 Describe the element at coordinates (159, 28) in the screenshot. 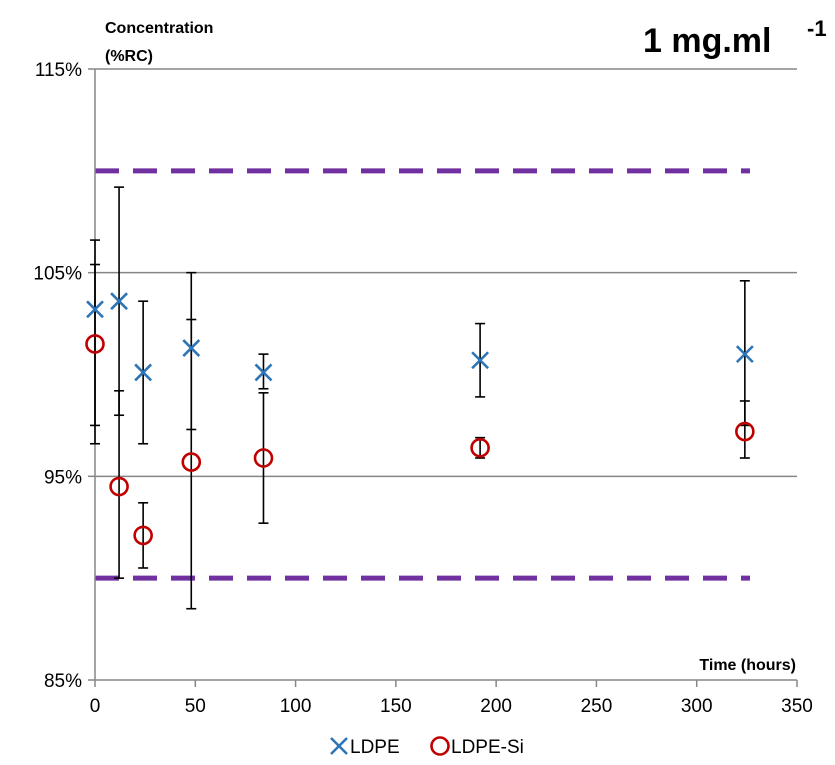

I see `y-axis-title-line1: Concentration` at that location.